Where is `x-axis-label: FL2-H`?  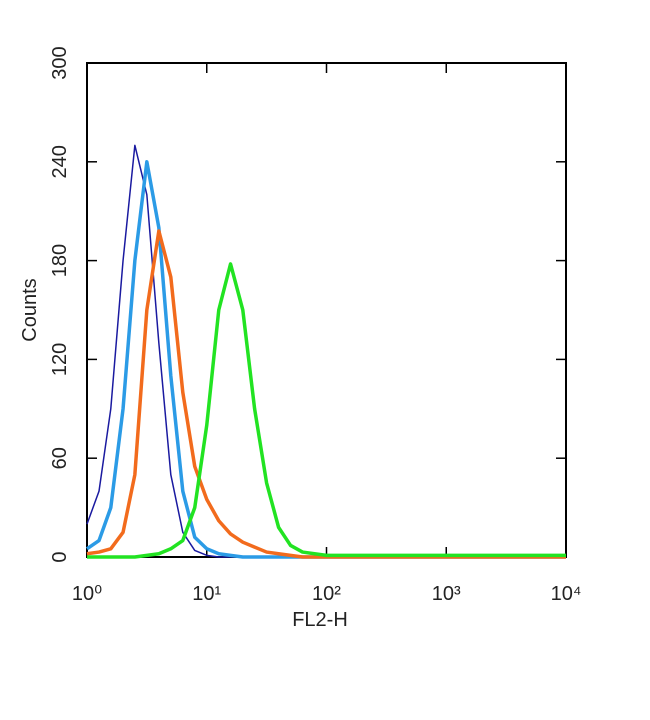
x-axis-label: FL2-H is located at coordinates (320, 620).